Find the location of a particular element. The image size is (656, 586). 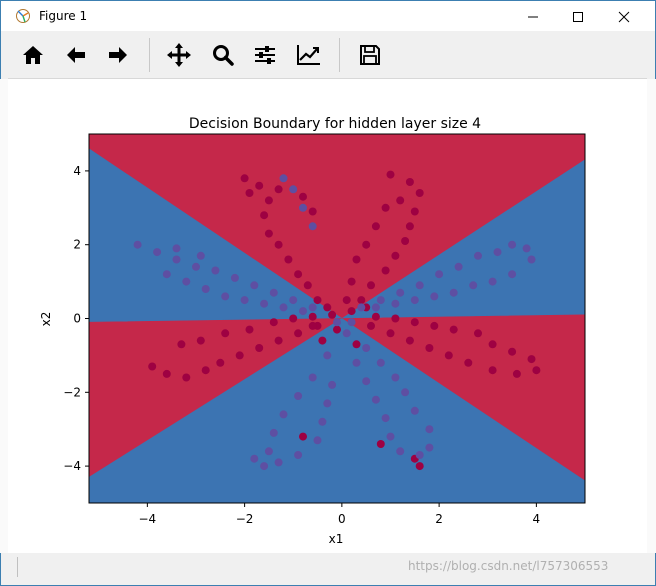

minimize-button is located at coordinates (533, 16).